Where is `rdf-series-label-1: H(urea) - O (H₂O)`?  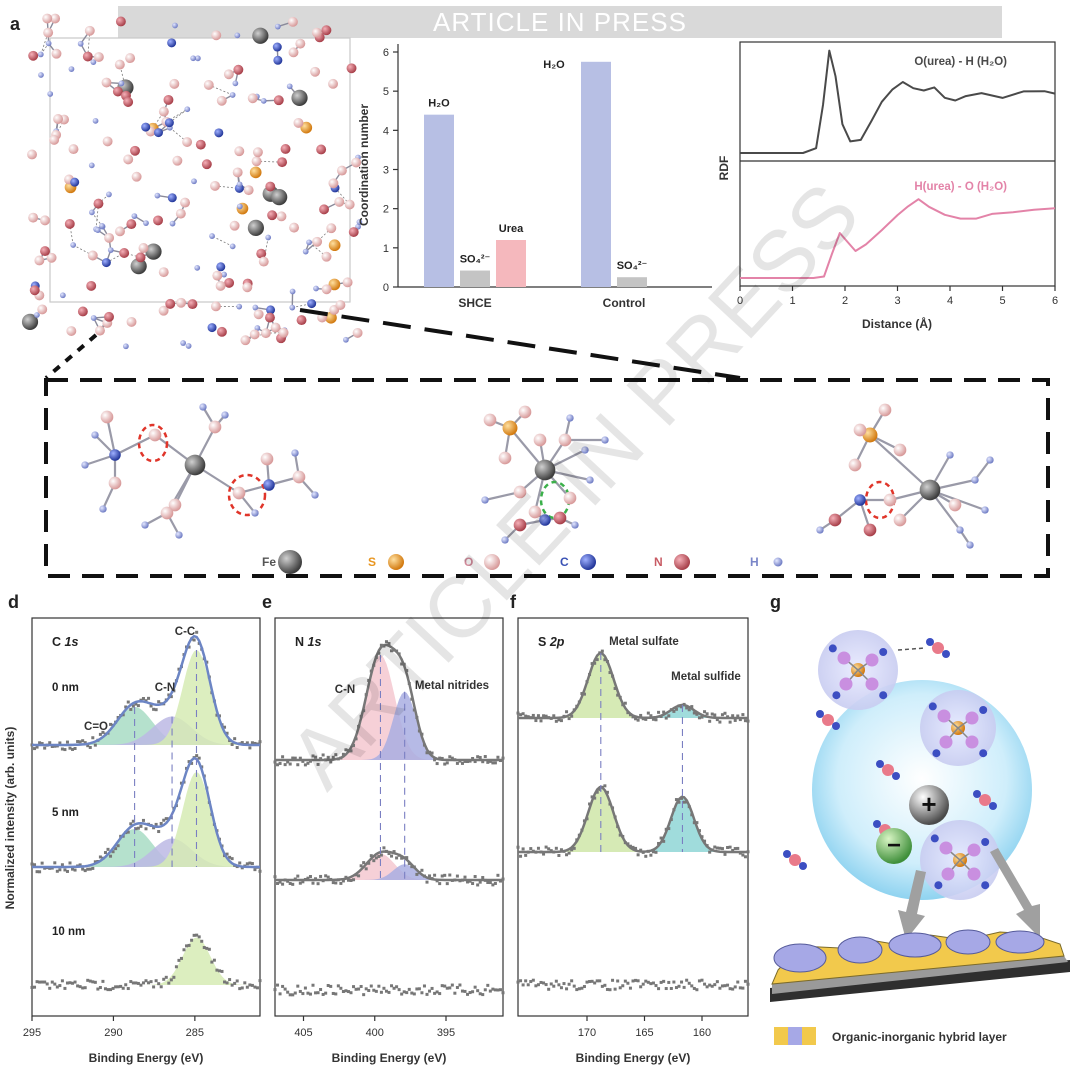 rdf-series-label-1: H(urea) - O (H₂O) is located at coordinates (960, 187).